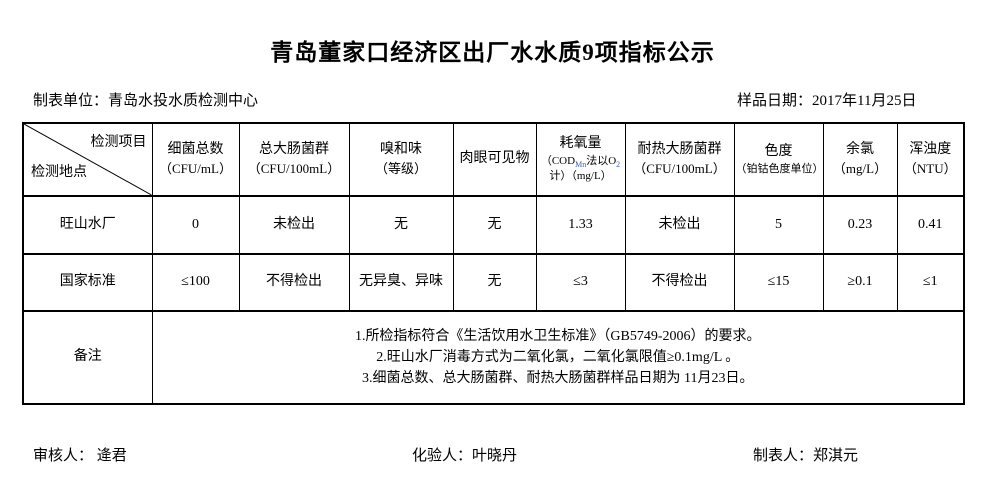 Image resolution: width=985 pixels, height=479 pixels. I want to click on cell: 0.23, so click(860, 225).